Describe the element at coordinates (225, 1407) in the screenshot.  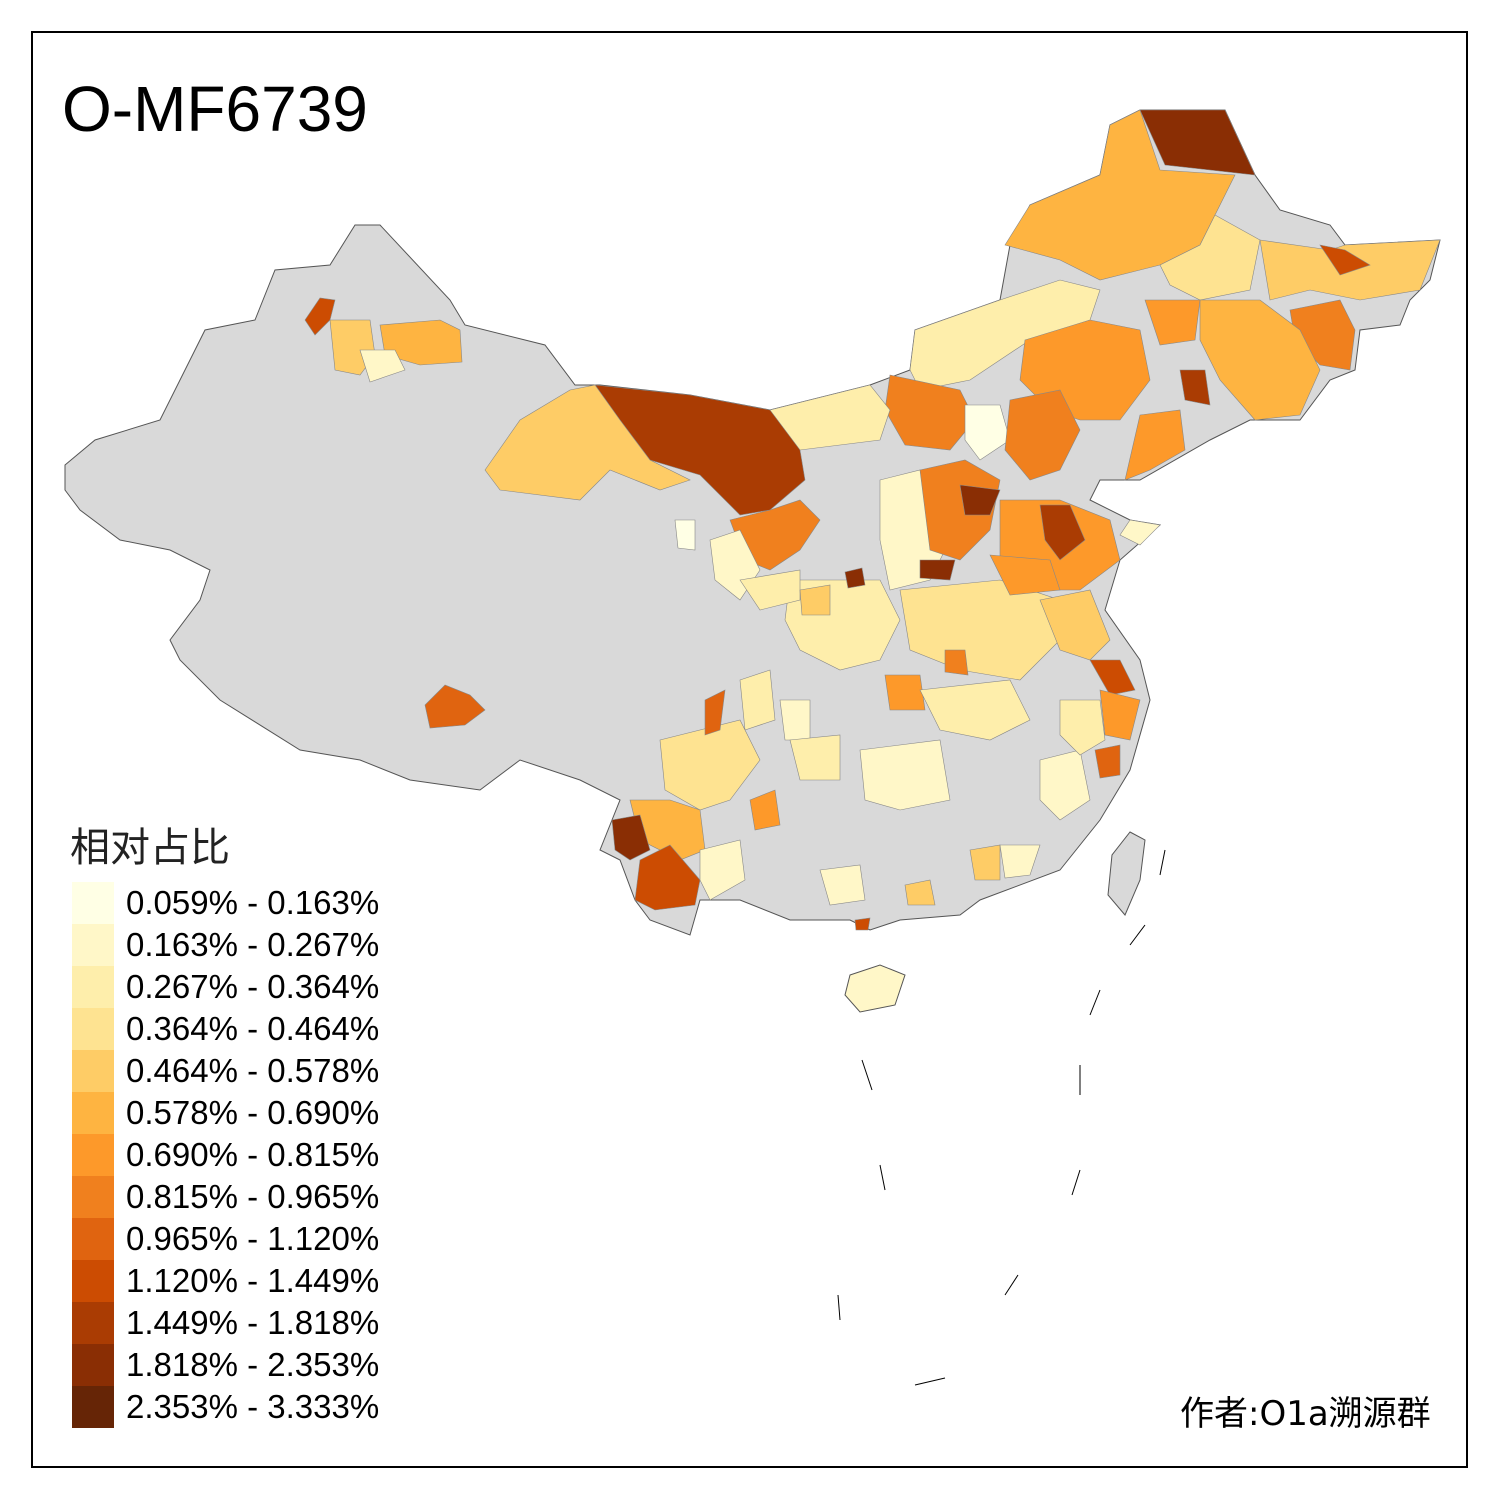
I see `legend-item: 2.353% - 3.333%` at that location.